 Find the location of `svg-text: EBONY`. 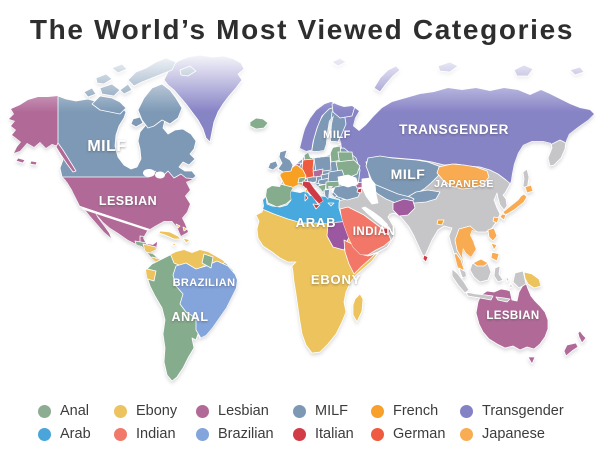

svg-text: EBONY is located at coordinates (336, 279).